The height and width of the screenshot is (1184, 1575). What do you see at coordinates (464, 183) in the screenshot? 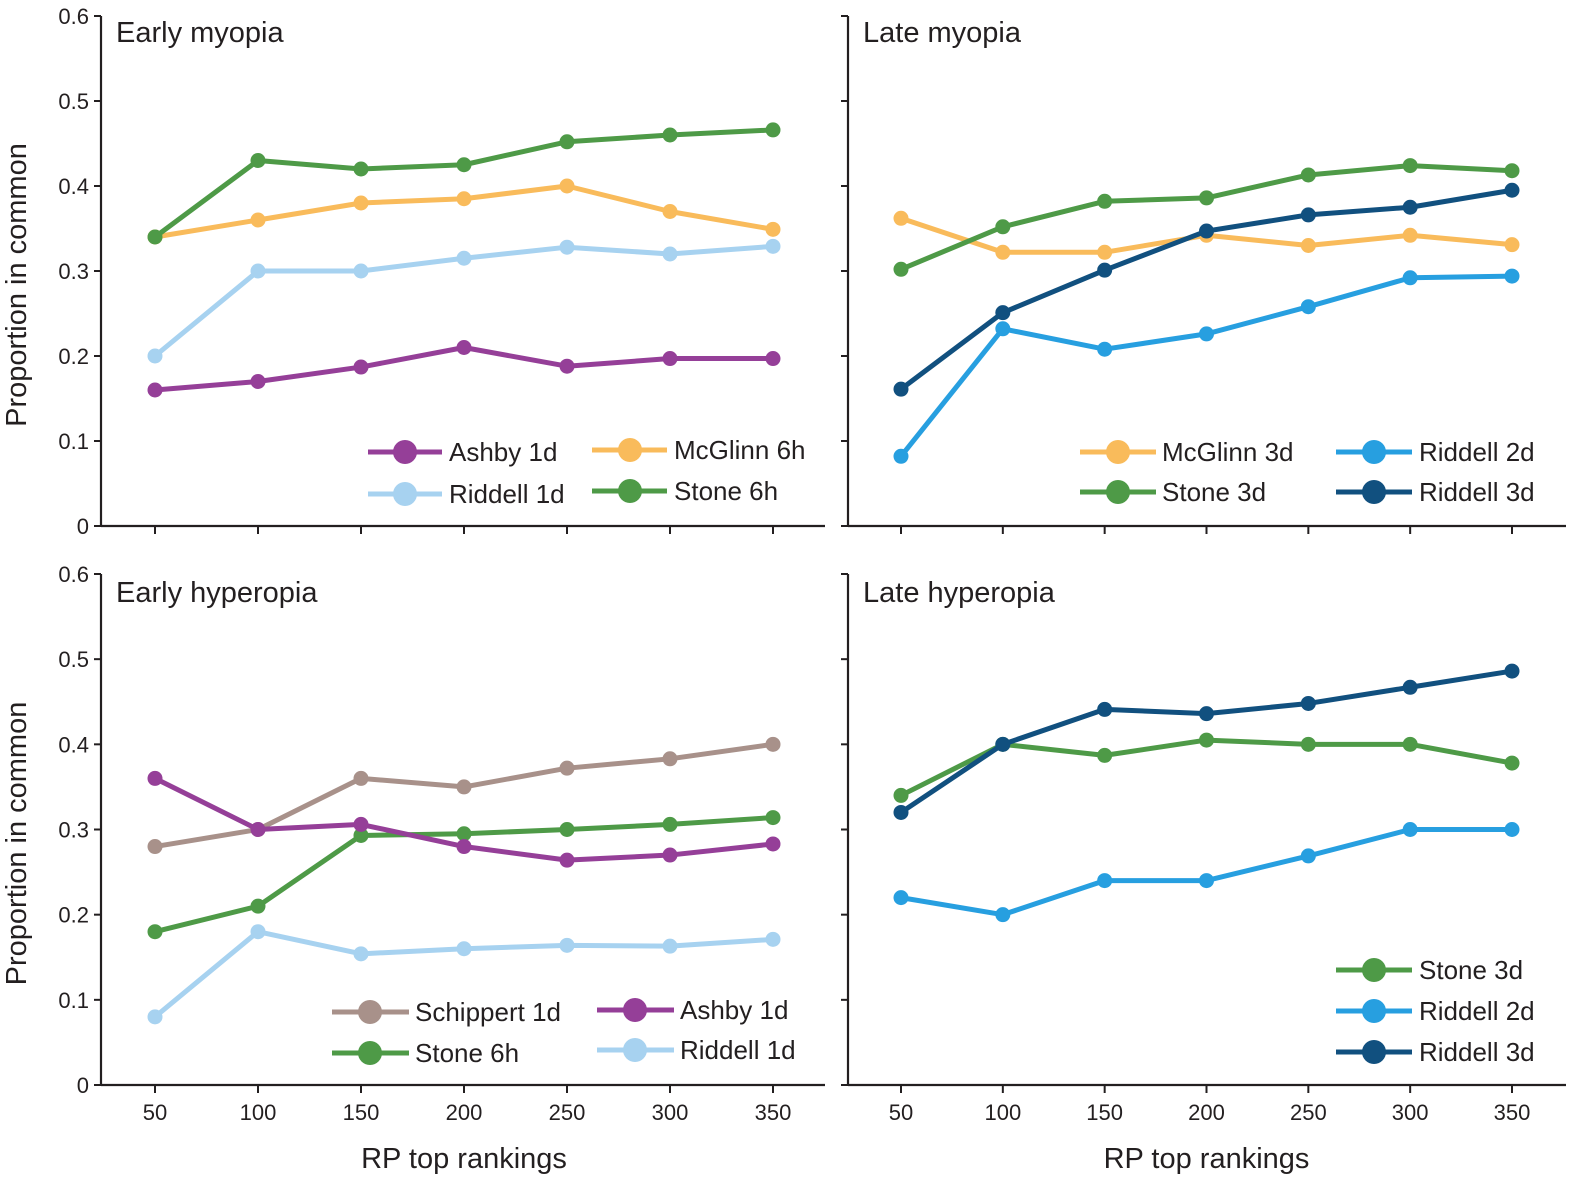
I see `series-stone-6h` at bounding box center [464, 183].